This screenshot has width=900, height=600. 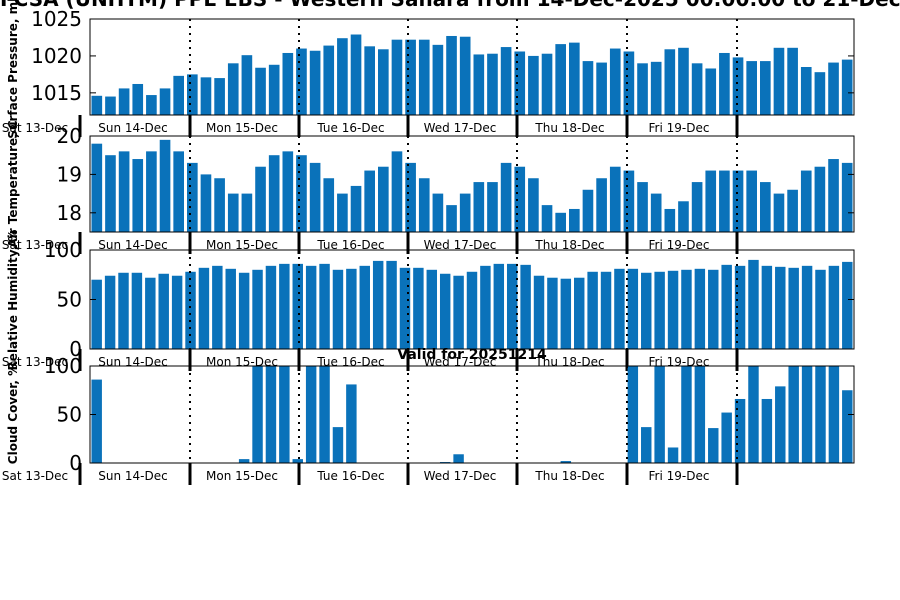 What do you see at coordinates (69, 174) in the screenshot?
I see `y-tick-label: 19` at bounding box center [69, 174].